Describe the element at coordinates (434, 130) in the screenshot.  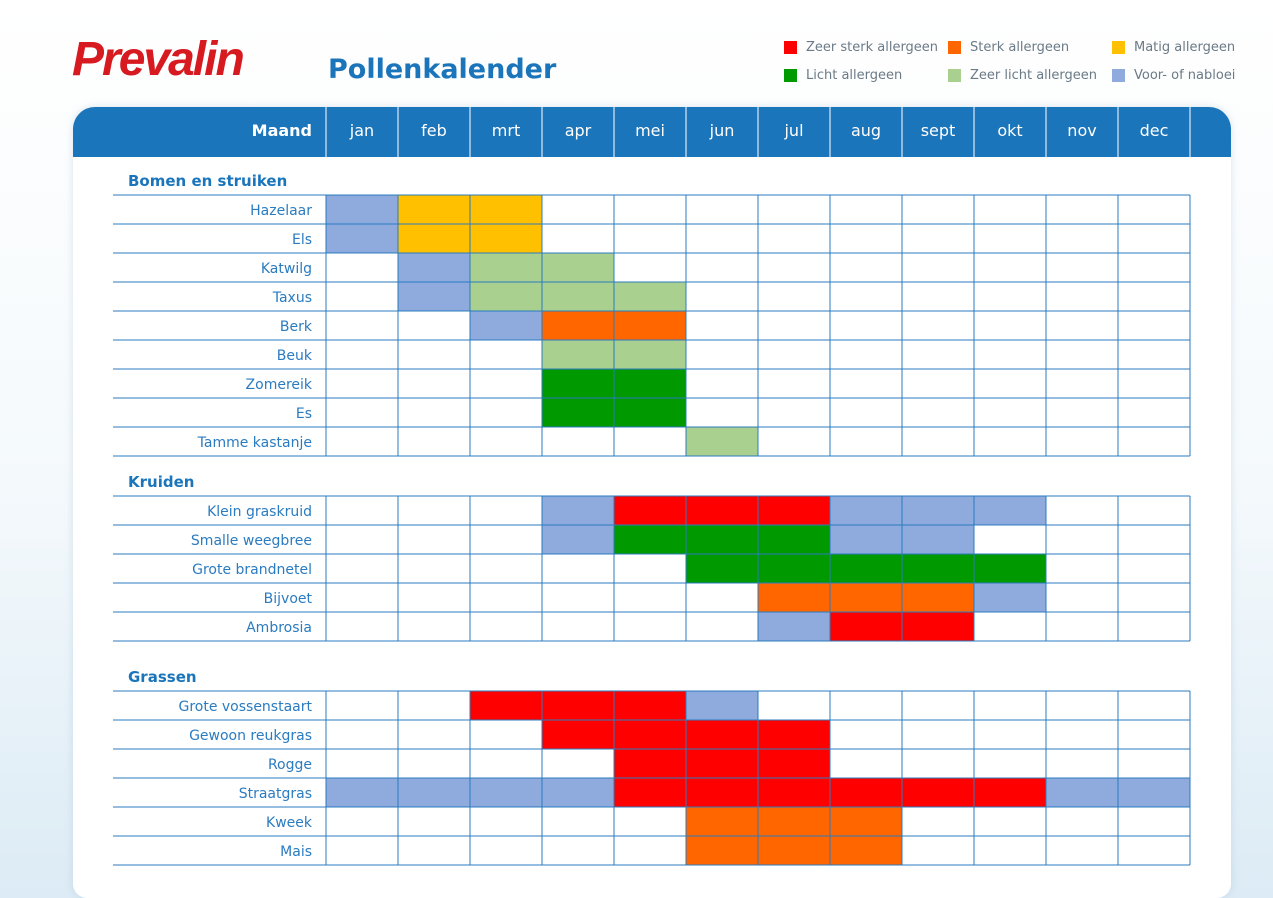
I see `month-label-feb: feb` at that location.